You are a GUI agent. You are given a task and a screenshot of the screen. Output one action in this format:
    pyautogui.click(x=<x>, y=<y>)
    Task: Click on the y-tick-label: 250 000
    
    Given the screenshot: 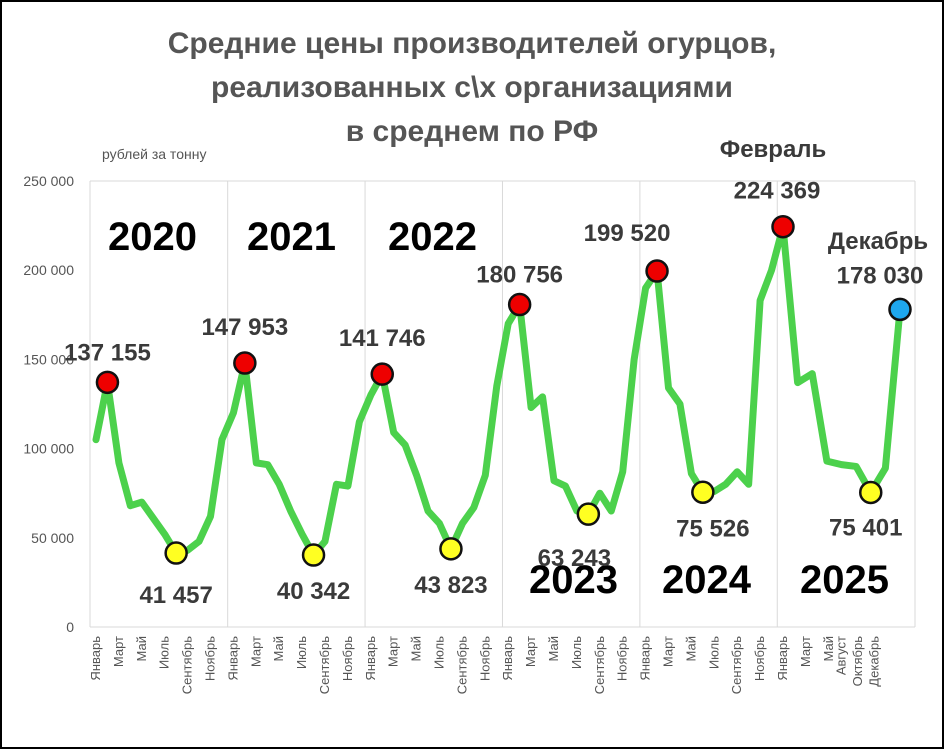 What is the action you would take?
    pyautogui.click(x=48, y=181)
    